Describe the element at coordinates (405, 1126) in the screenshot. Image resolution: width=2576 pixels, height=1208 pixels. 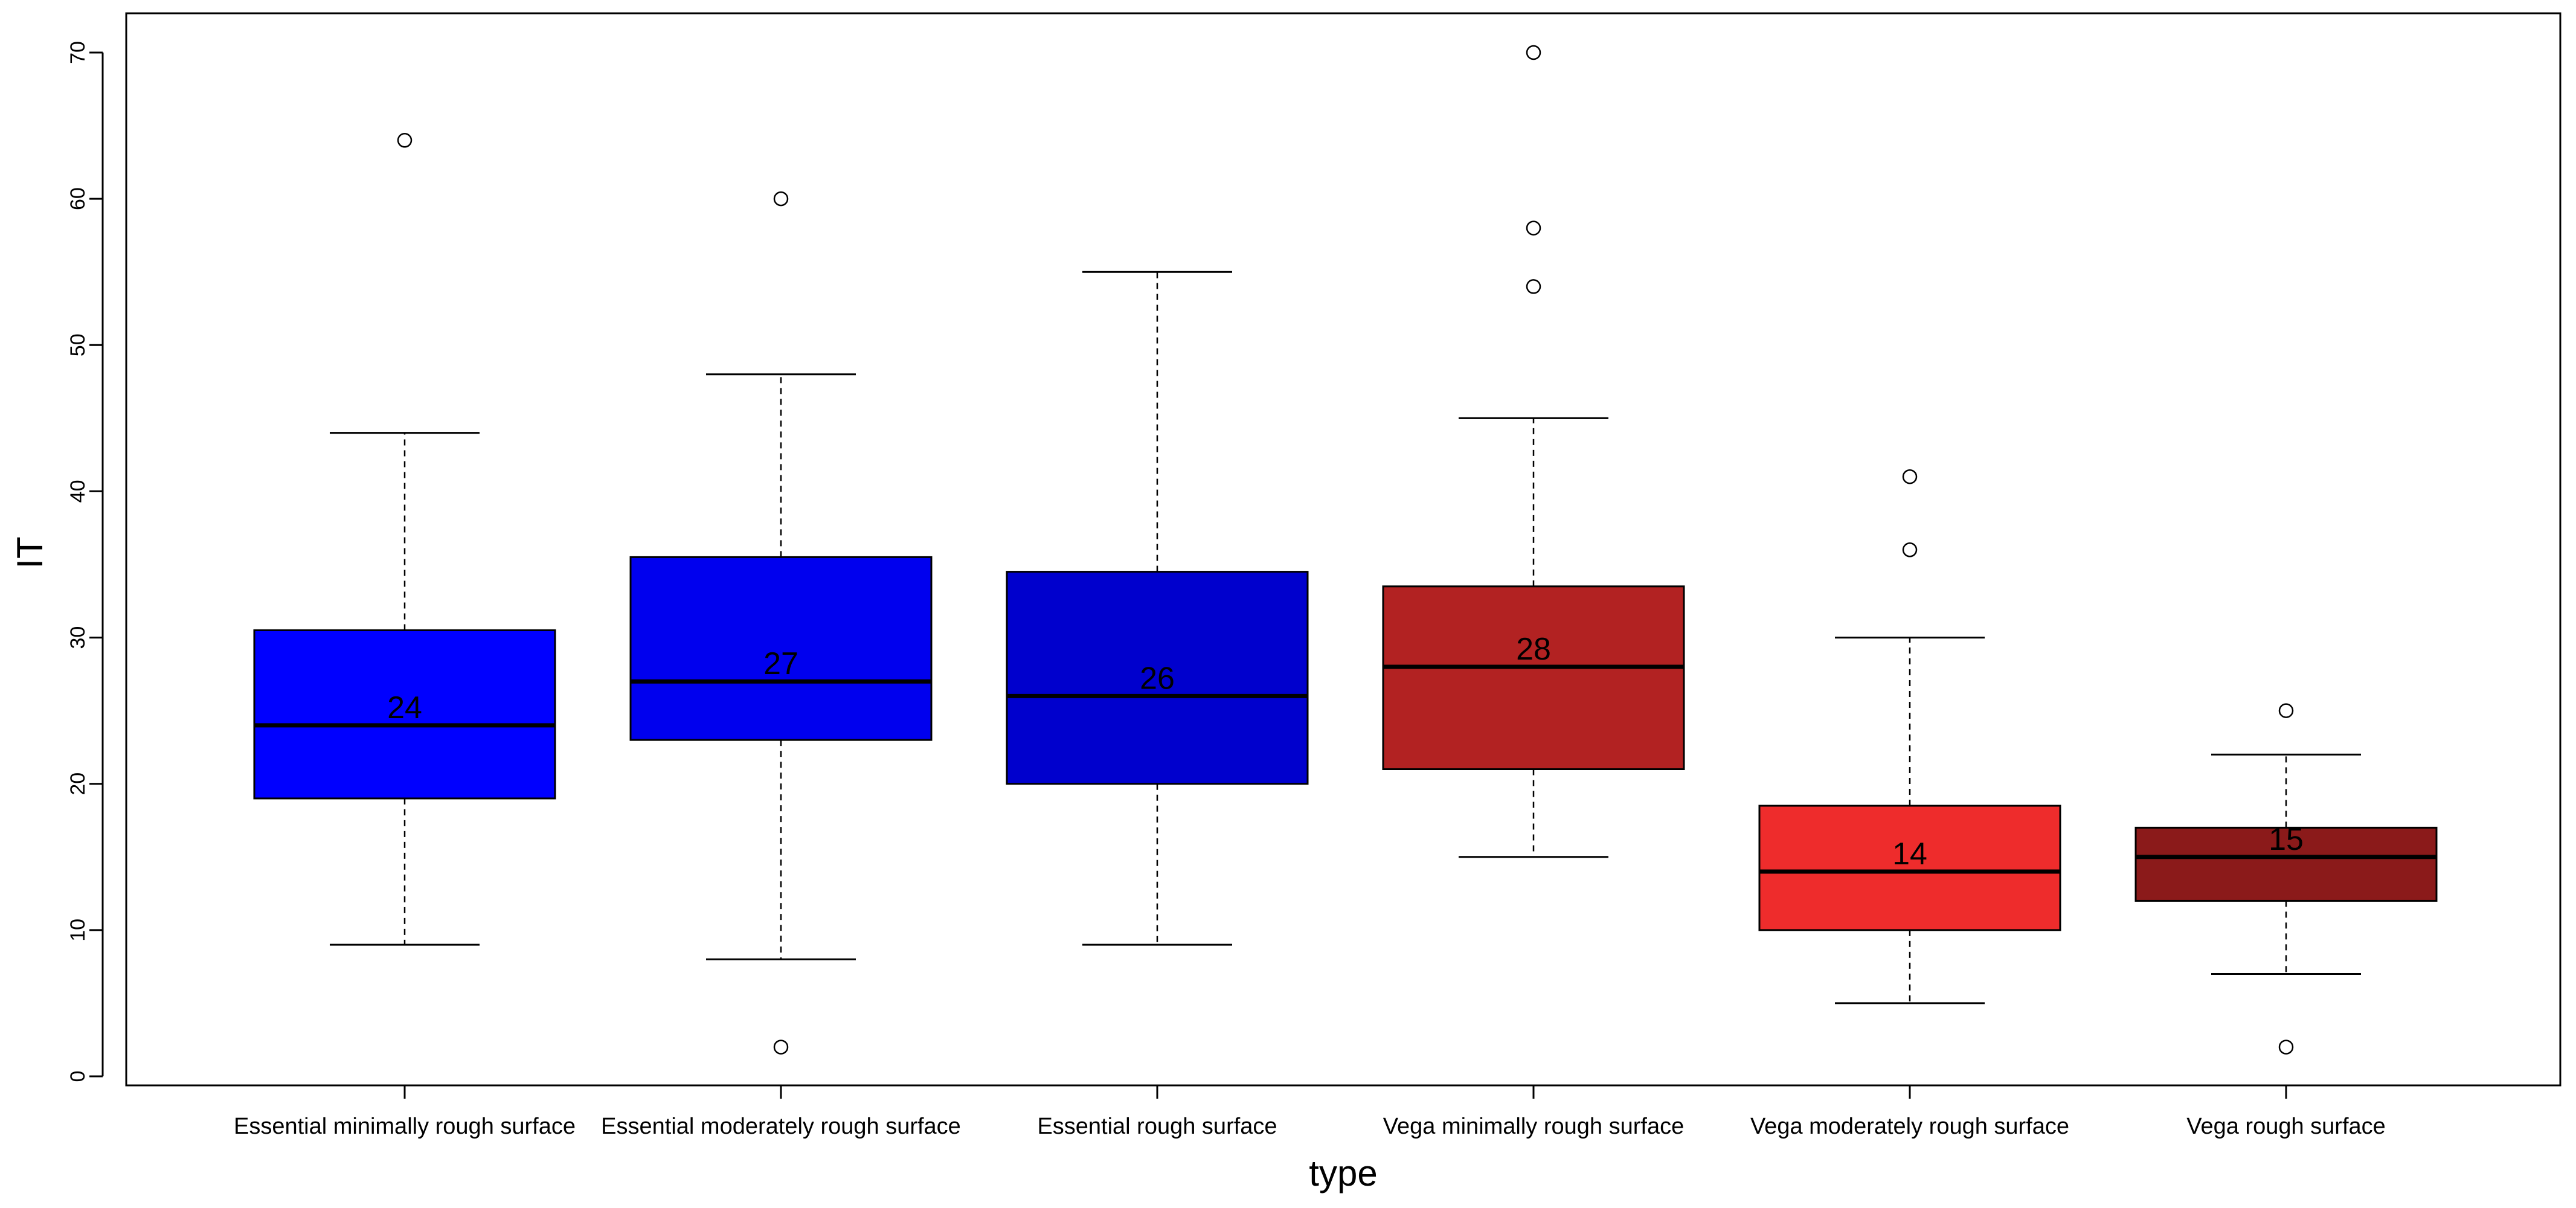
I see `x-tick-label: Essential minimally rough surface` at that location.